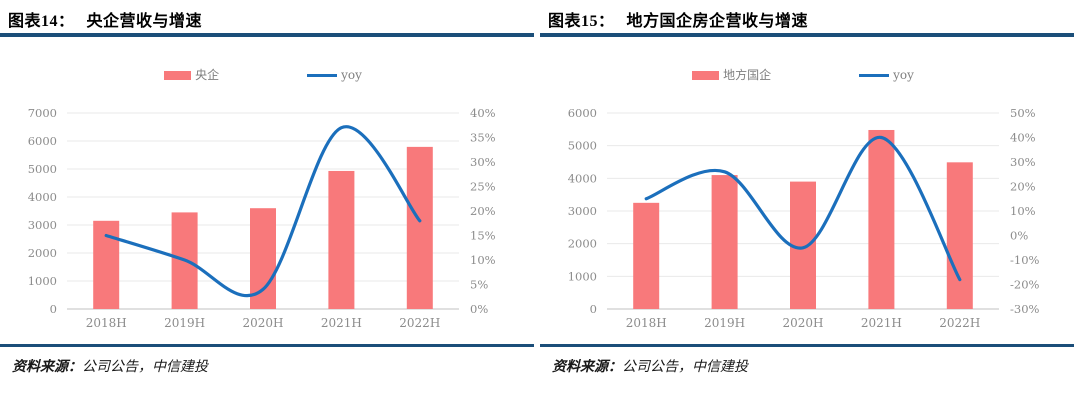  I want to click on chart-title: 图表14： 央企营收与增速, so click(105, 19).